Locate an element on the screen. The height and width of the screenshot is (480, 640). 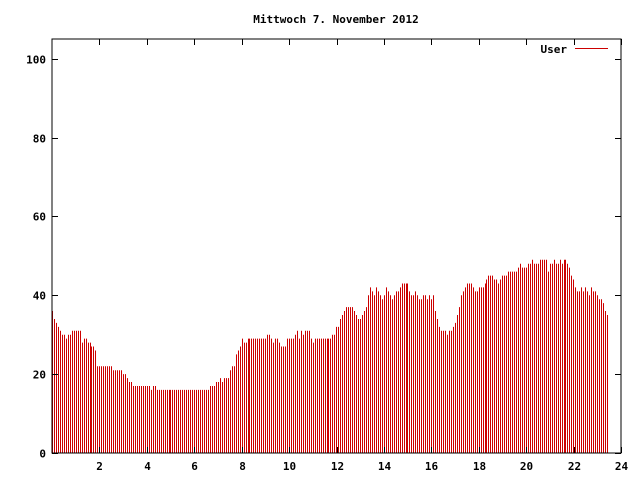
x-tick-label: 10 is located at coordinates (289, 466).